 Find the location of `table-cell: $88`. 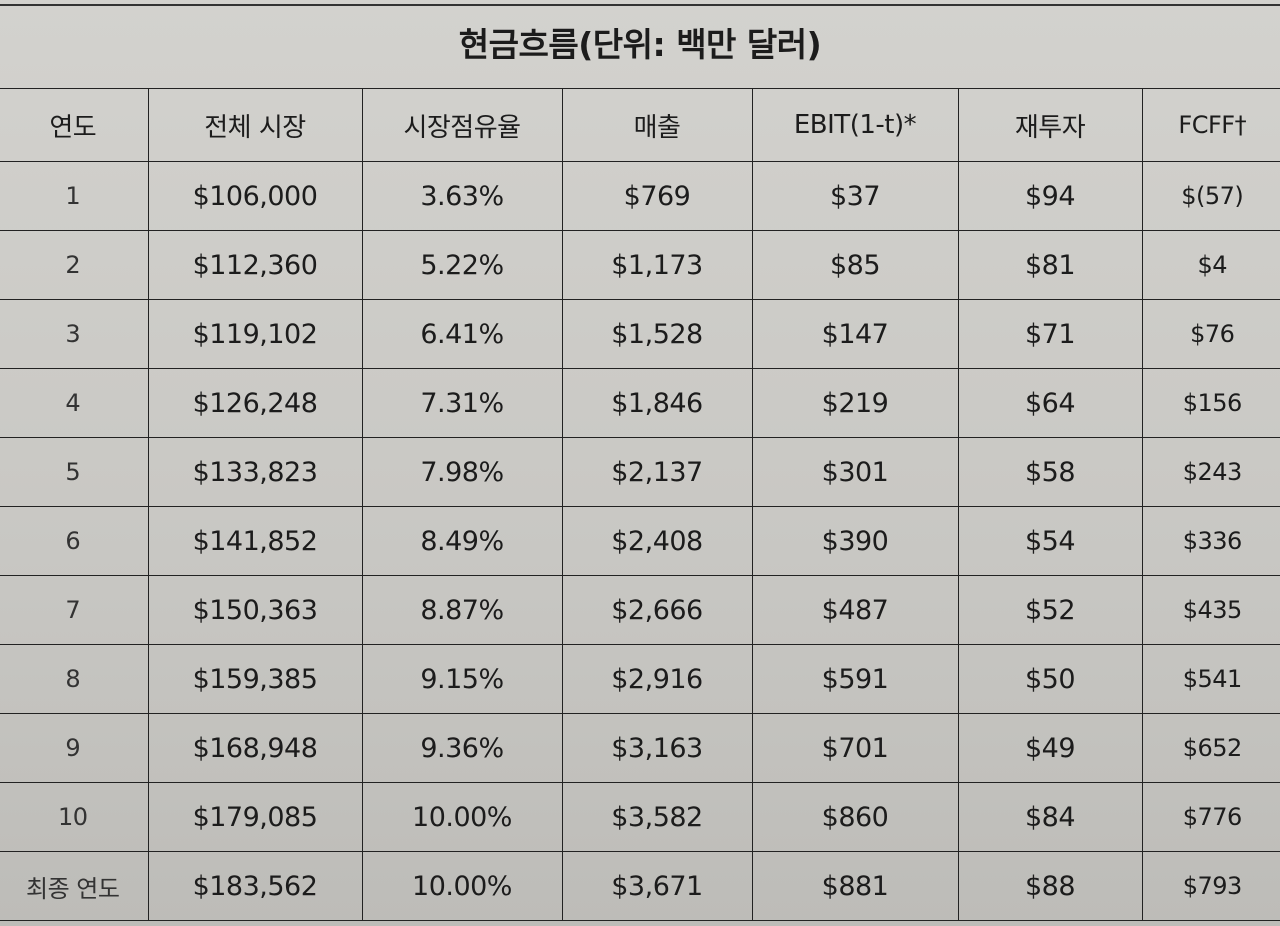

table-cell: $88 is located at coordinates (1050, 886).